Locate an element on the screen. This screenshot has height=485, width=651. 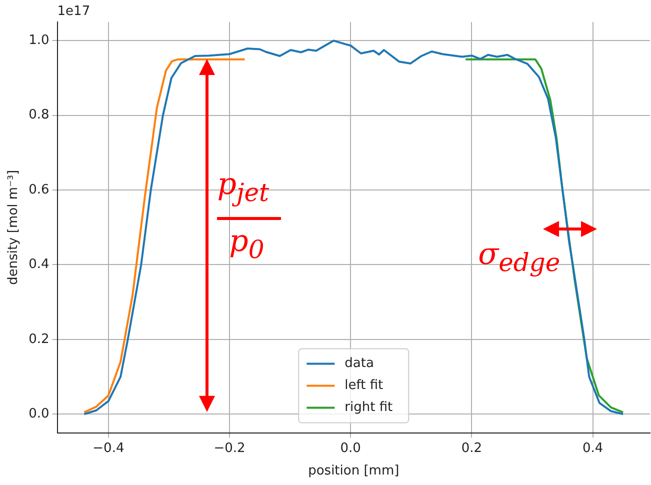
y-tick-label: 1.0 is located at coordinates (39, 40).